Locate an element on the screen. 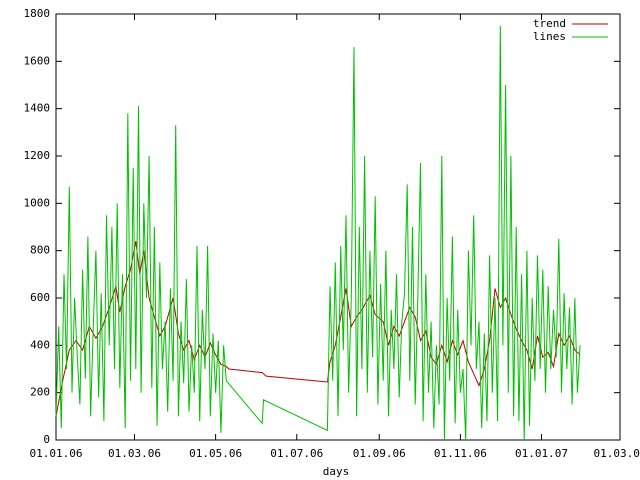 Image resolution: width=640 pixels, height=480 pixels. x-tick-label: 01.03.07 is located at coordinates (617, 453).